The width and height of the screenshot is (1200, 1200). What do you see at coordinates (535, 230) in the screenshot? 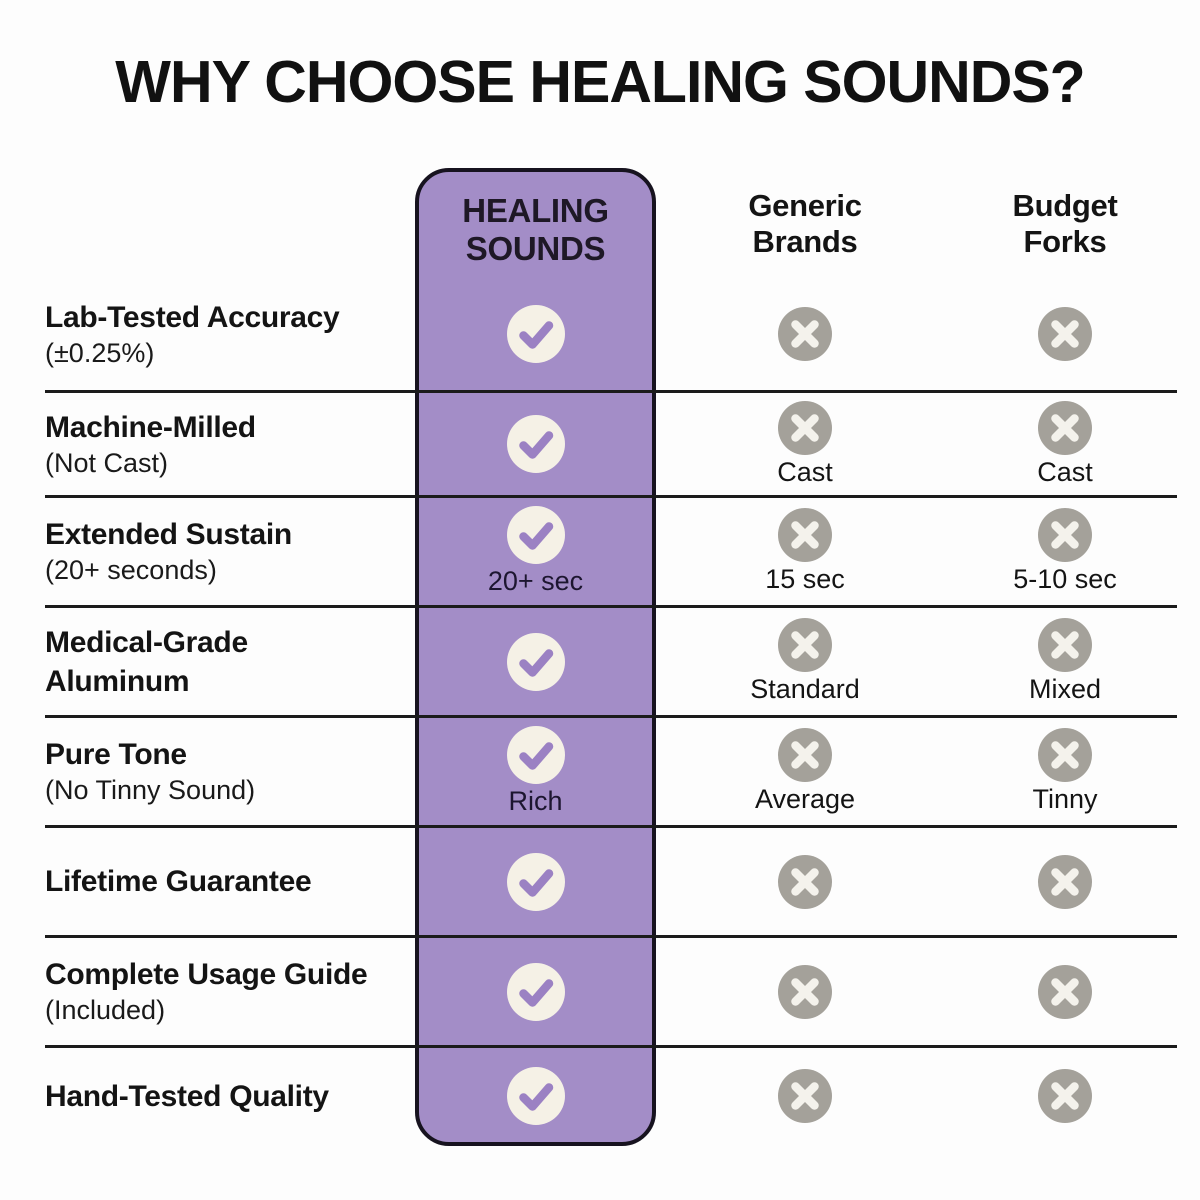
I see `column-header-healing-sounds: HEALING SOUNDS` at bounding box center [535, 230].